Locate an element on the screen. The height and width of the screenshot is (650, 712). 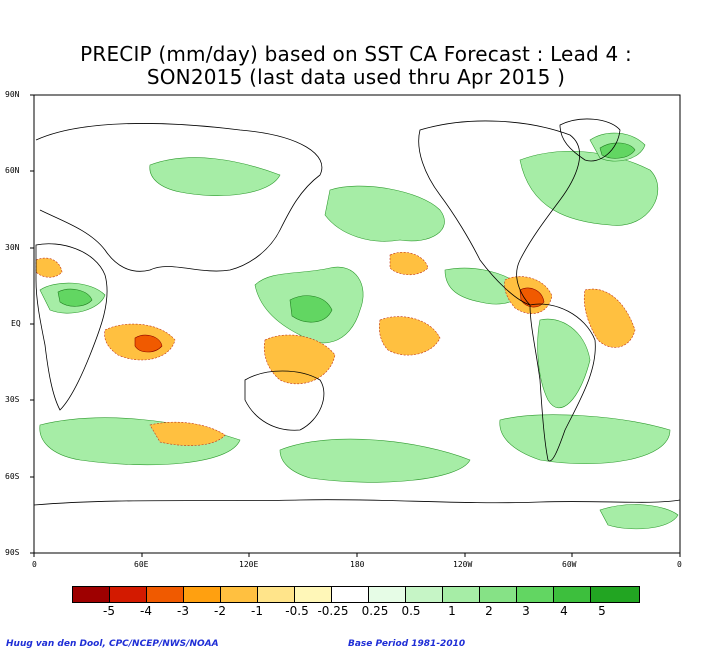
lat-label-90s: 90S is located at coordinates (12, 552).